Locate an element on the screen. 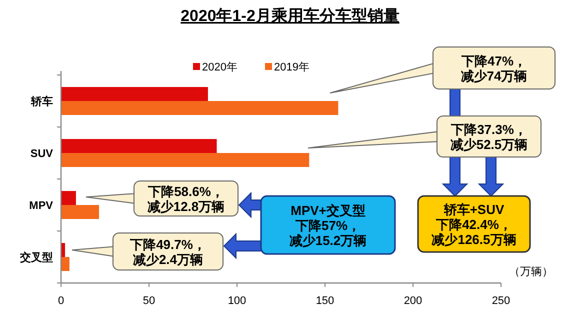 This screenshot has height=324, width=580. chart-title: 2020年1-2月乘用车分车型销量 is located at coordinates (290, 16).